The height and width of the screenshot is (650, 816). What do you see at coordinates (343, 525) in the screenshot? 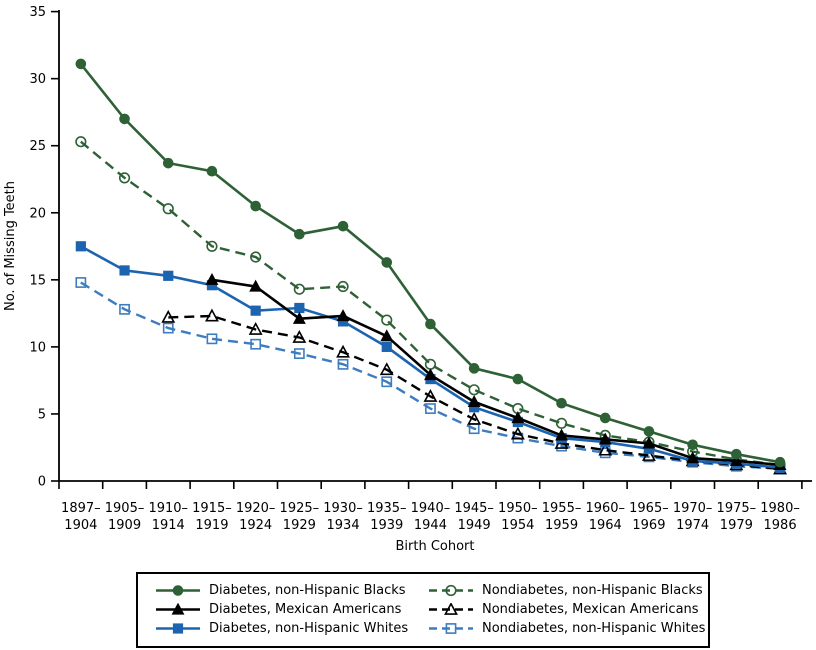
I see `svg-text: 1934` at bounding box center [343, 525].